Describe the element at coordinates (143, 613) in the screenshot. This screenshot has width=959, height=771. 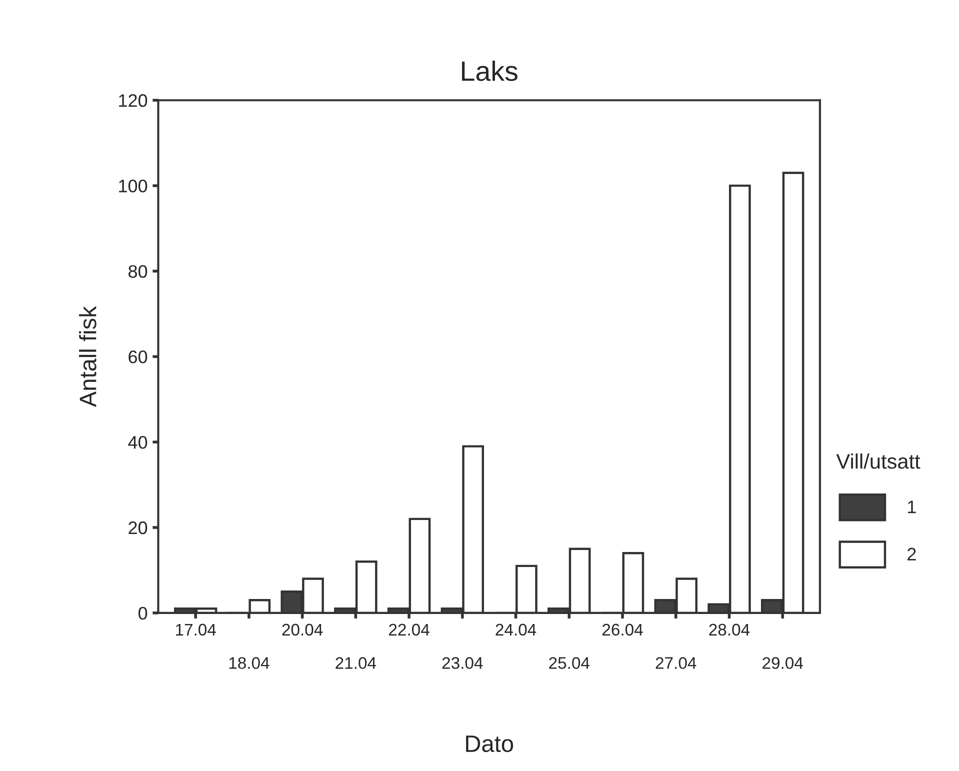
I see `y-tick-label: 0` at that location.